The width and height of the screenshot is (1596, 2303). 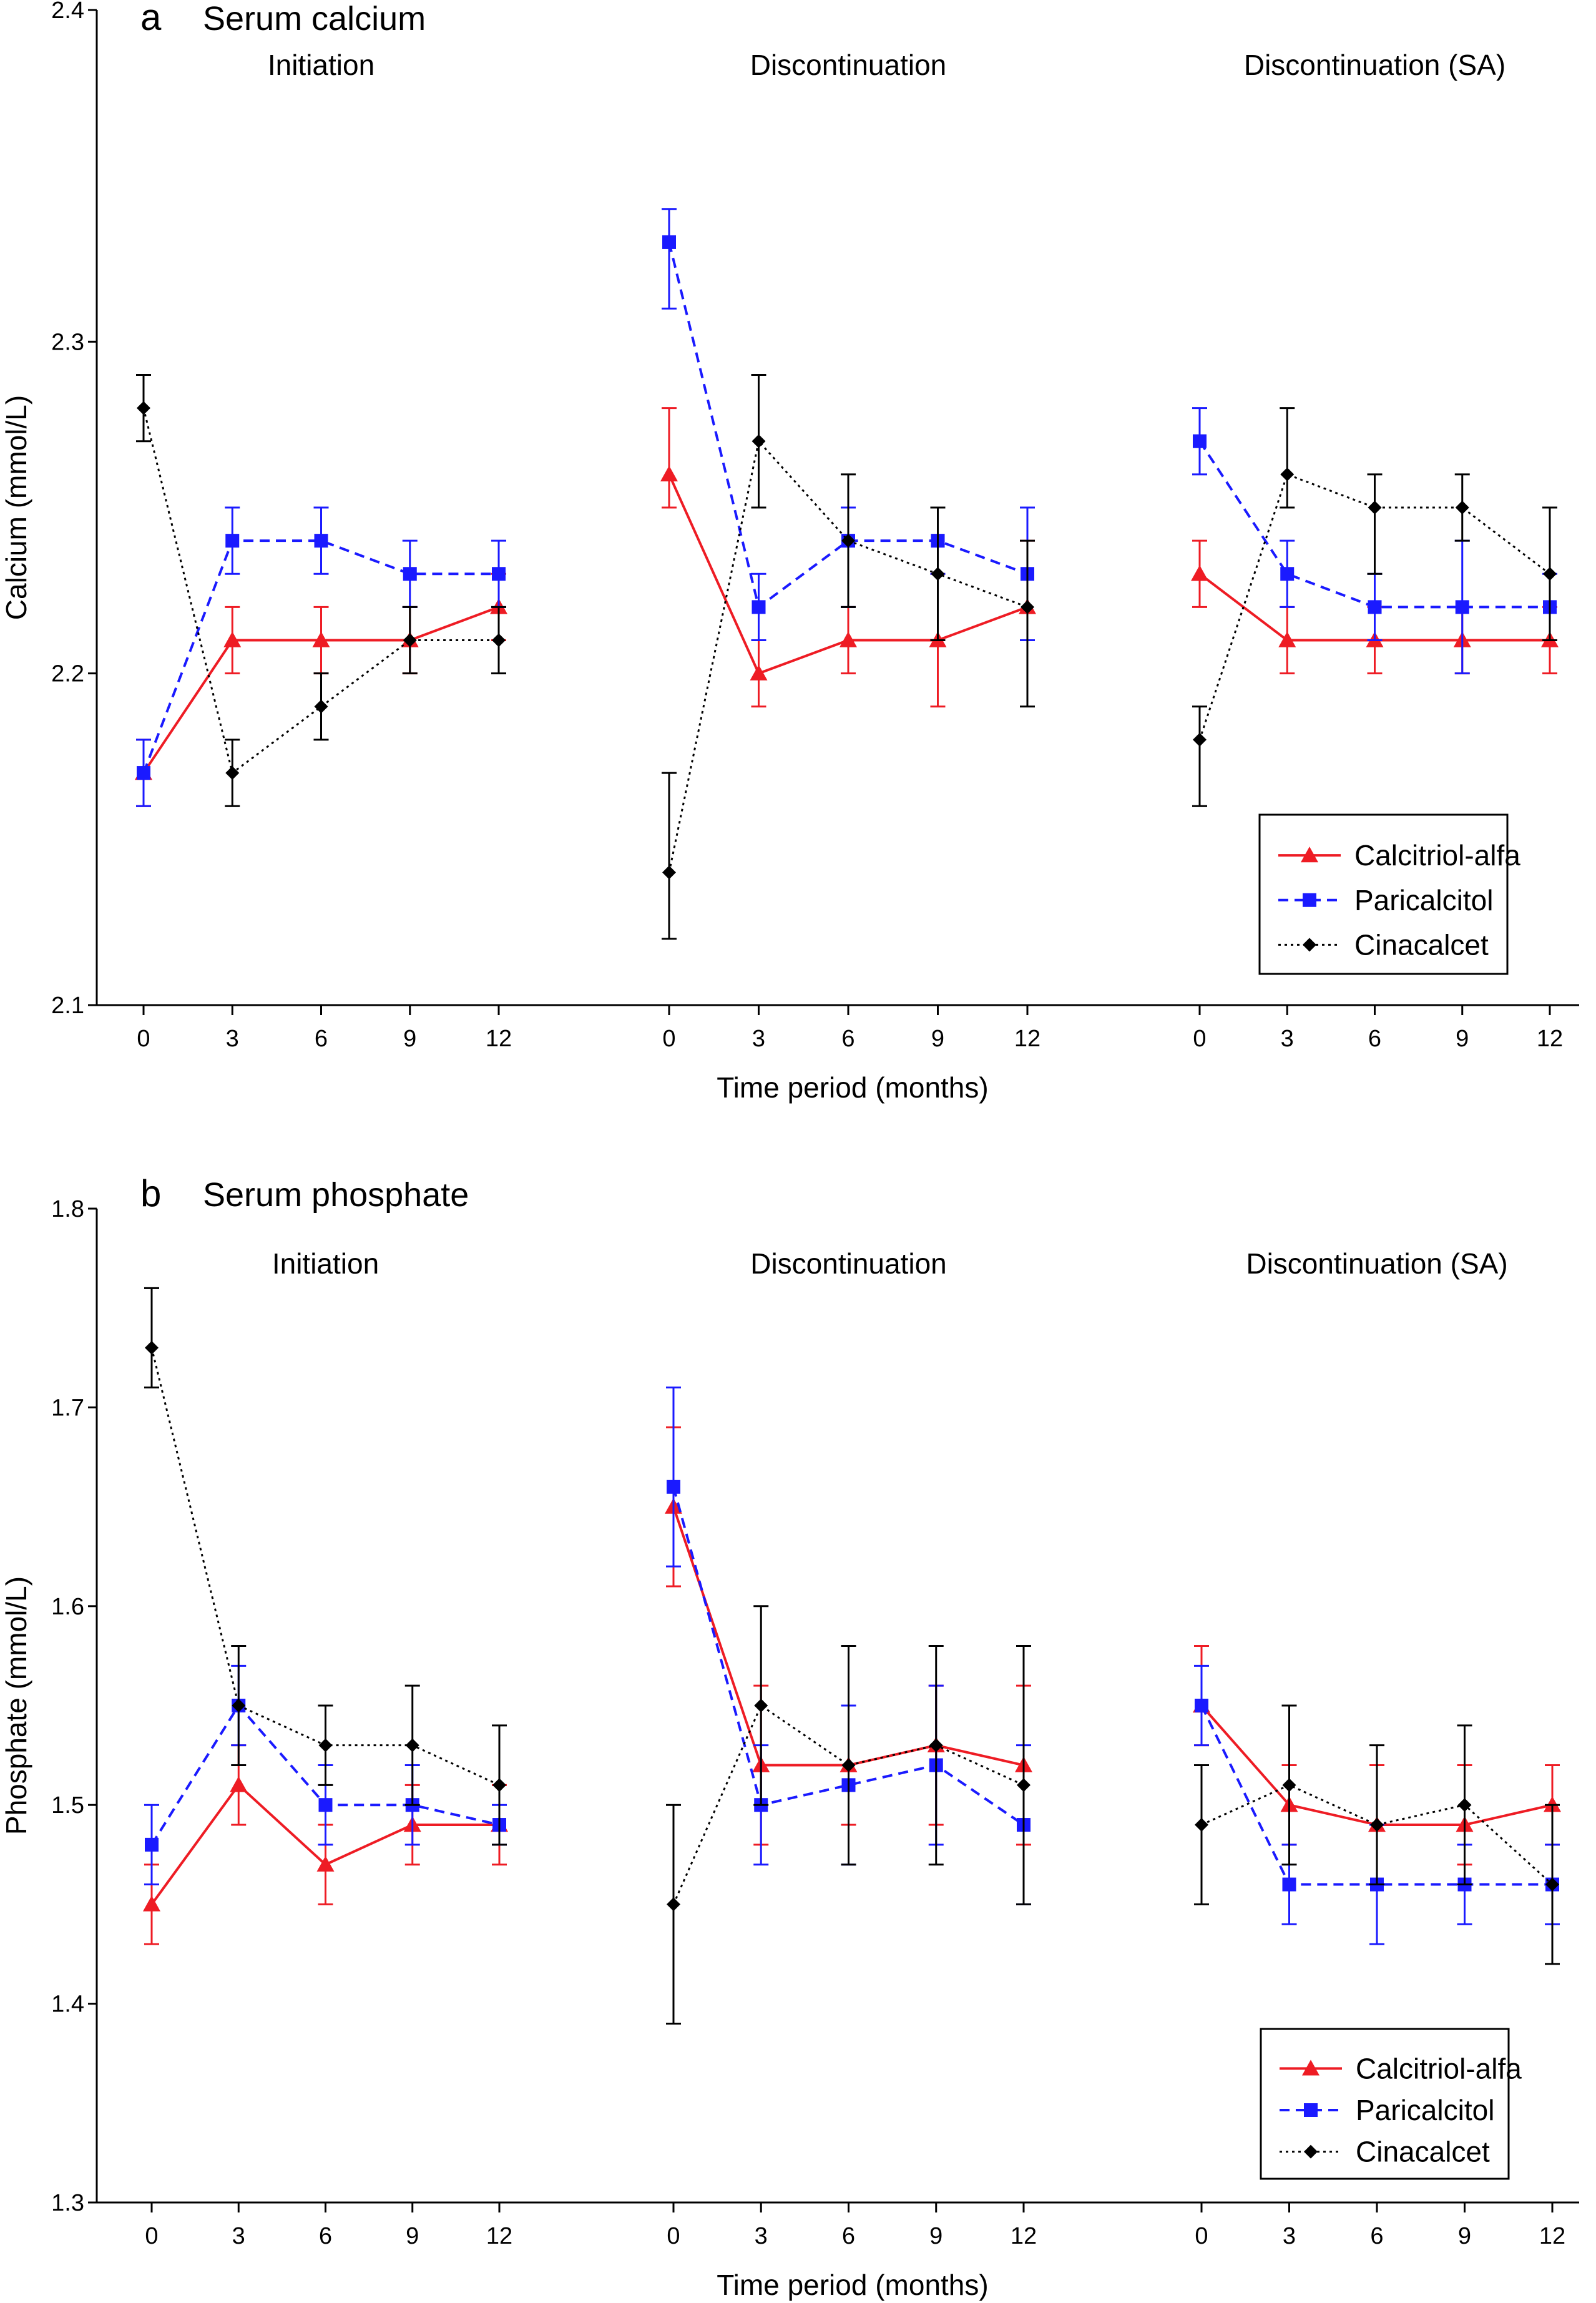 What do you see at coordinates (325, 1263) in the screenshot?
I see `group-title: Initiation` at bounding box center [325, 1263].